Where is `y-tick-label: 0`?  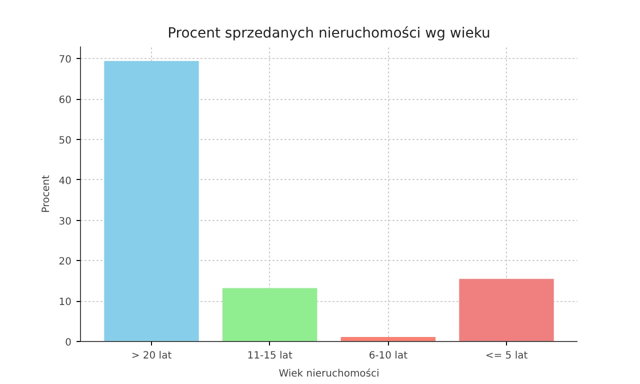 y-tick-label: 0 is located at coordinates (68, 343).